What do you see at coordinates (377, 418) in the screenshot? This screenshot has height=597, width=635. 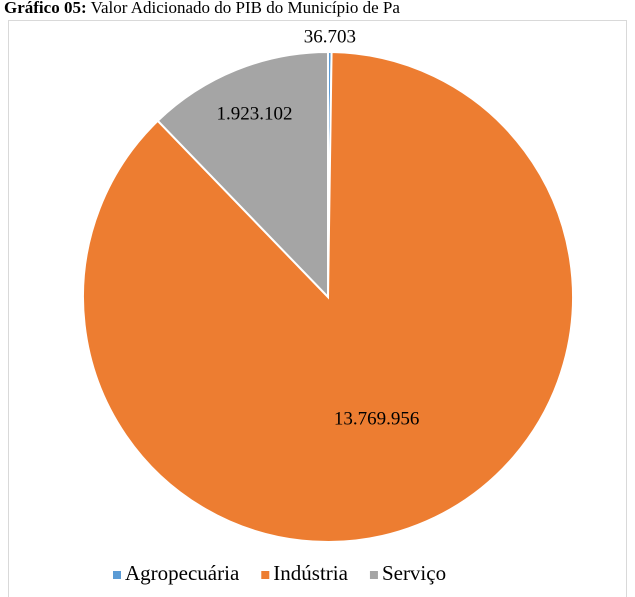 I see `data-label: 13.769.956` at bounding box center [377, 418].